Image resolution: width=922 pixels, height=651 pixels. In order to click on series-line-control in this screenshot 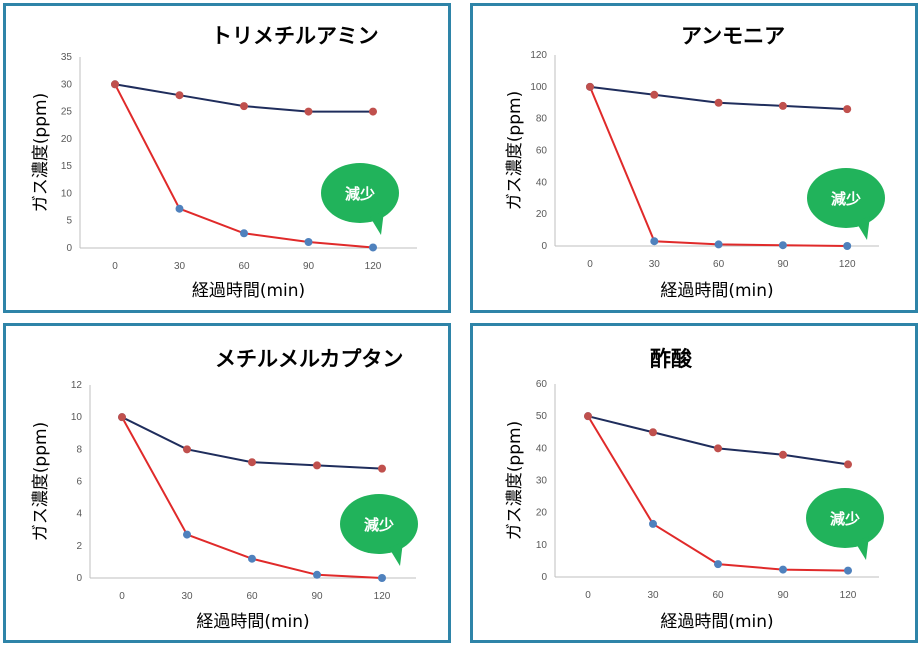, I will do `click(718, 440)`.